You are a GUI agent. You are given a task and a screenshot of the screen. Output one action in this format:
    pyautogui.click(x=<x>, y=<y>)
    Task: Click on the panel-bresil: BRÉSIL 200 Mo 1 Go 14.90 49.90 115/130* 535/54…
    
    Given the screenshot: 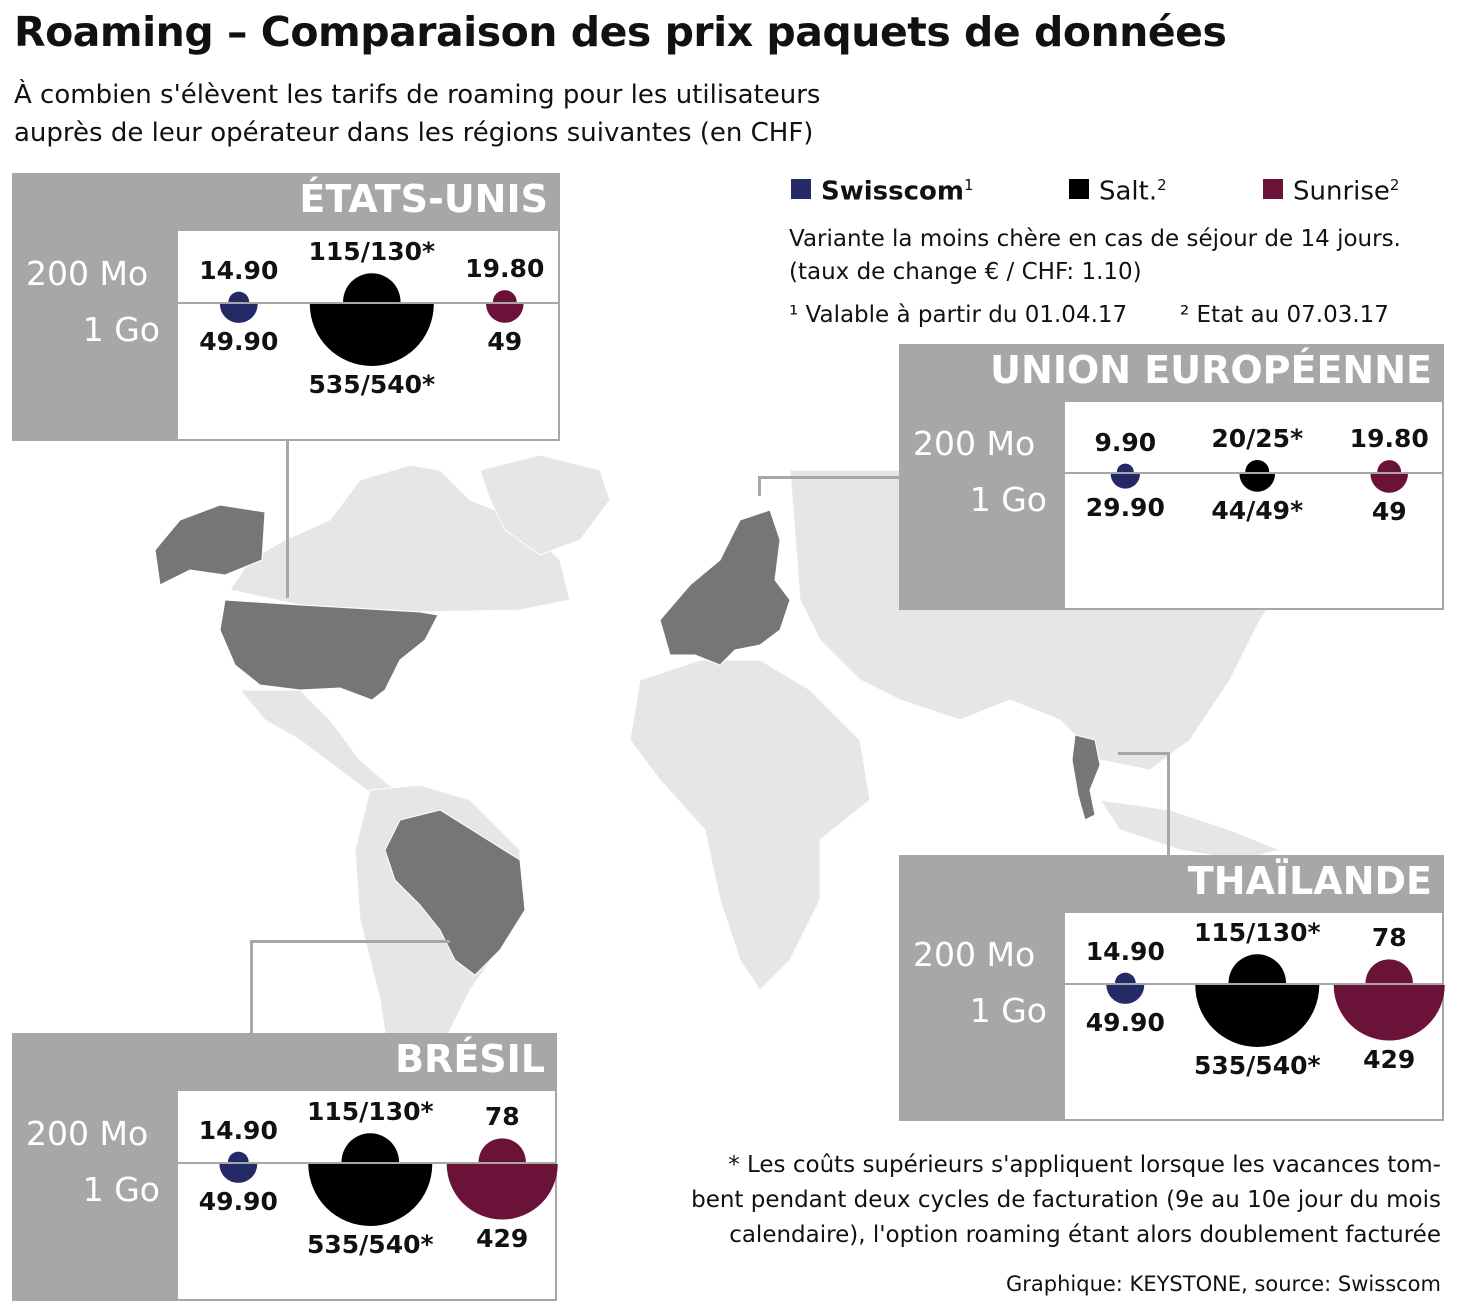 What is the action you would take?
    pyautogui.click(x=285, y=1167)
    